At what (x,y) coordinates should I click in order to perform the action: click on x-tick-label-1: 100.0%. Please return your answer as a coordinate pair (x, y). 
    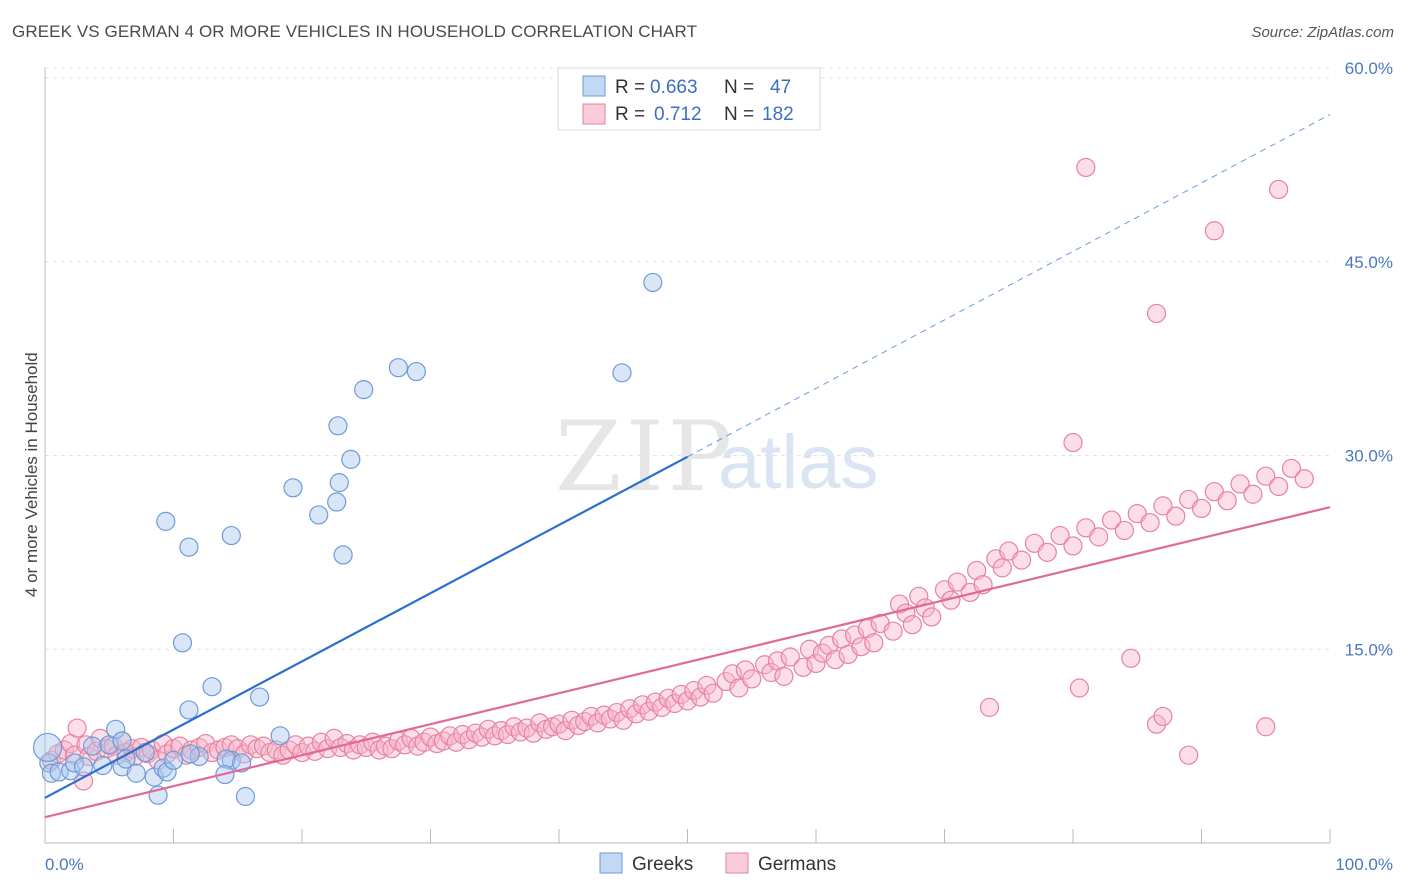
    Looking at the image, I should click on (1364, 864).